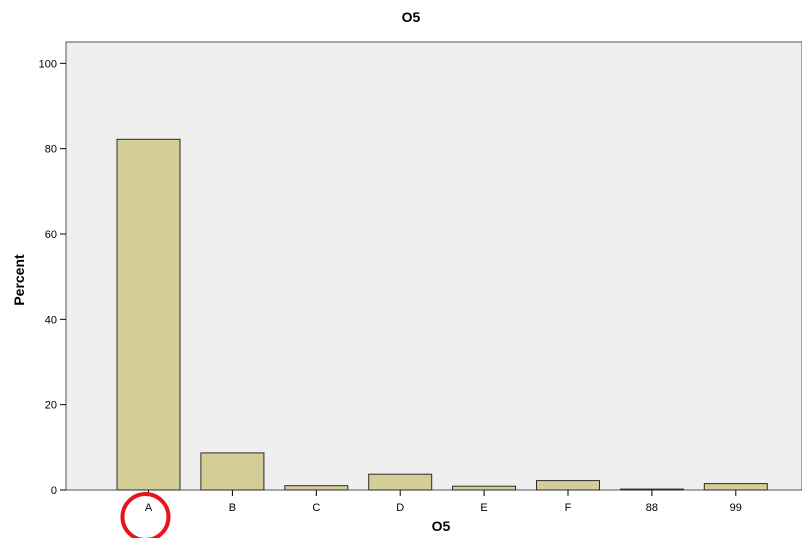 This screenshot has height=538, width=802. What do you see at coordinates (52, 277) in the screenshot?
I see `y-axis: 0 20 40 60 80 100` at bounding box center [52, 277].